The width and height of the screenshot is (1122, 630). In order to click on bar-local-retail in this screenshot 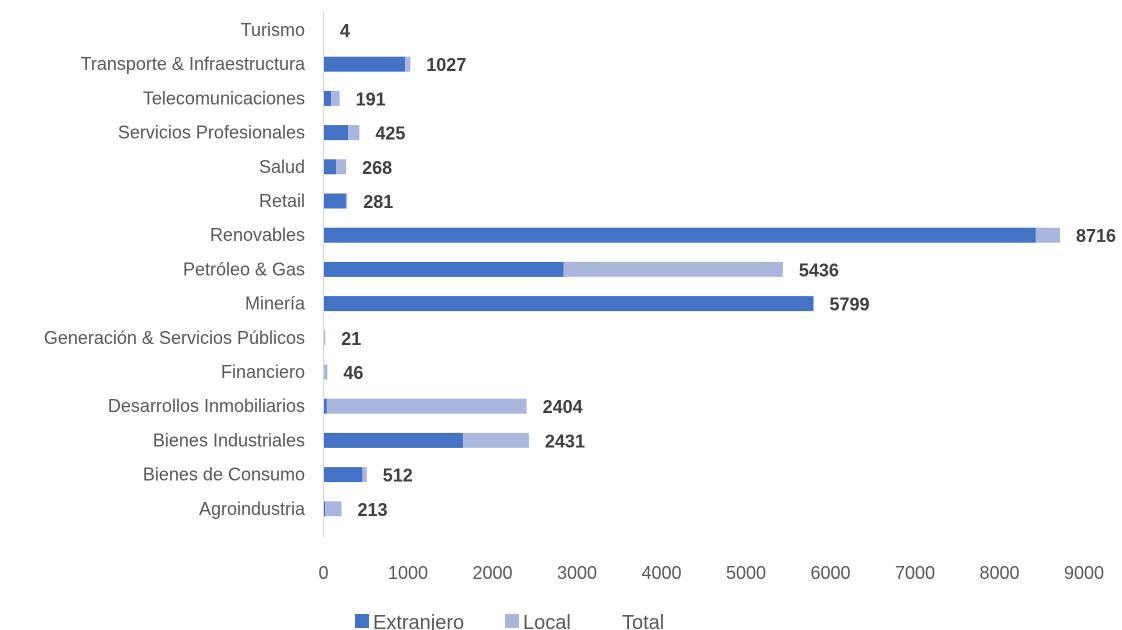, I will do `click(346, 201)`.